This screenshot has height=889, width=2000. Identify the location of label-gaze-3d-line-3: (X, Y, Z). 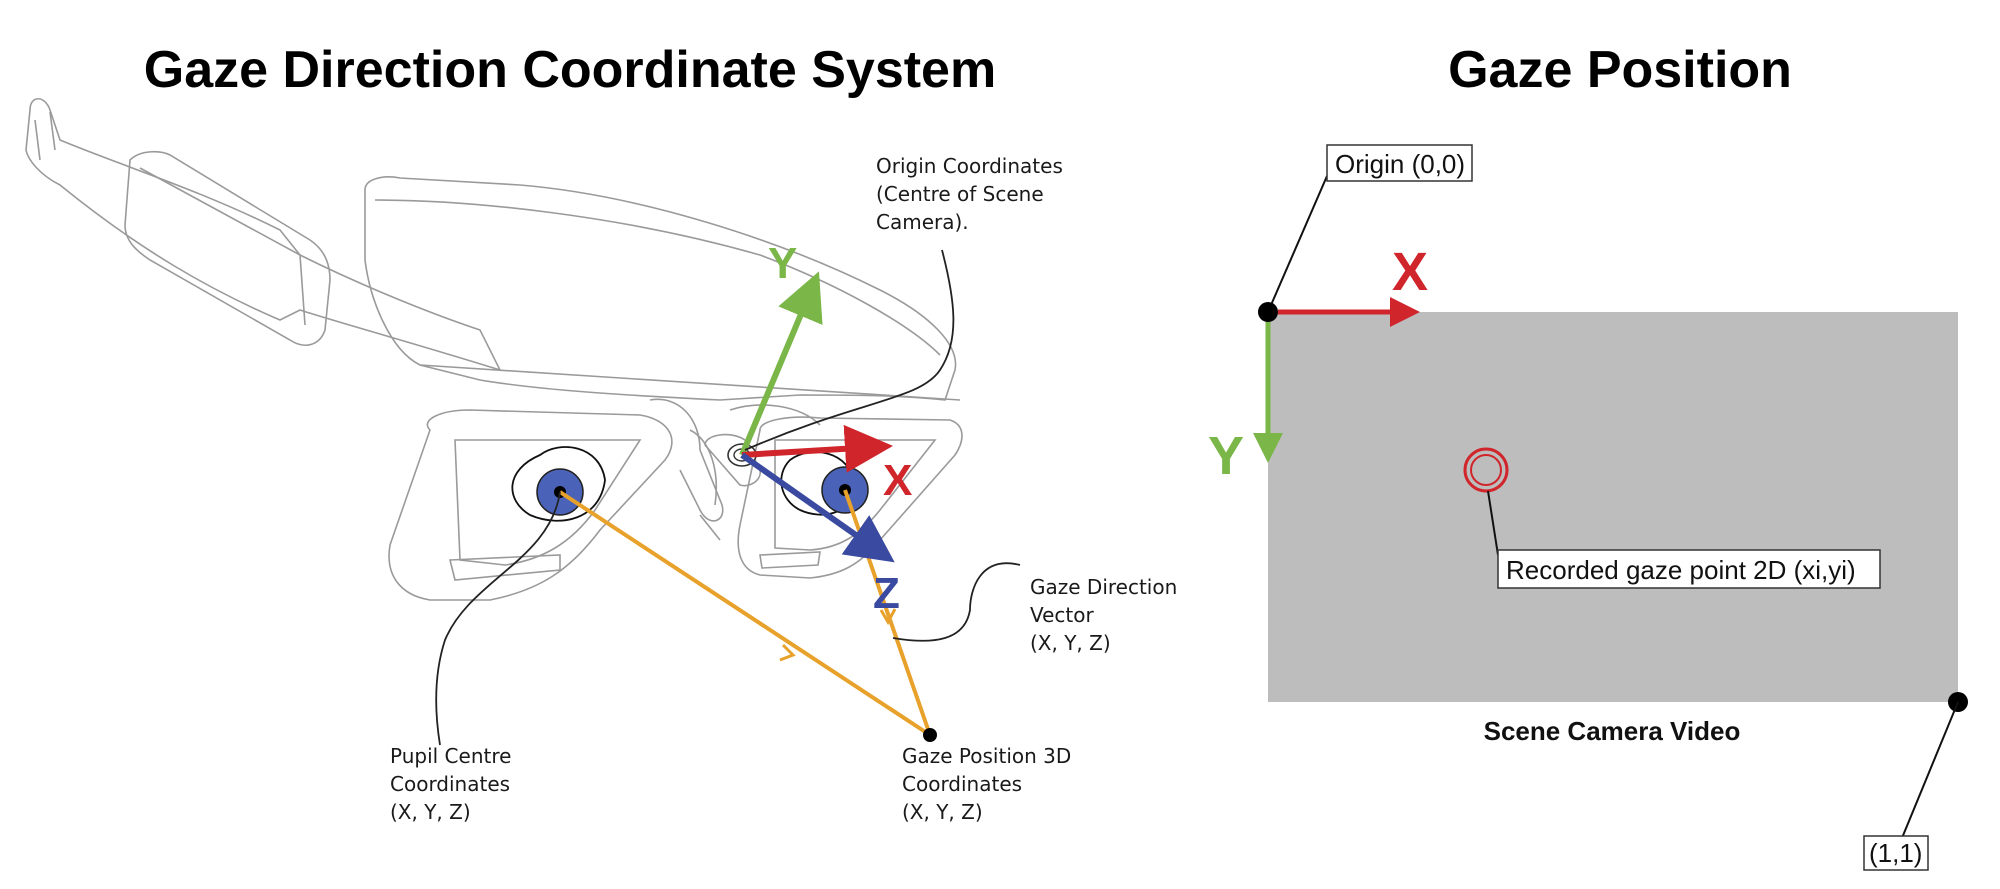
(942, 812).